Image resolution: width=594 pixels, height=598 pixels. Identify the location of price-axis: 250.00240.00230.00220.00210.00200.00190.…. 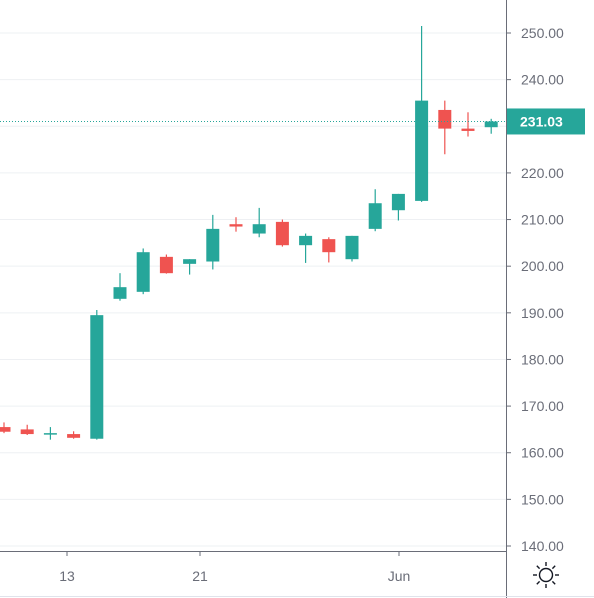
(545, 299).